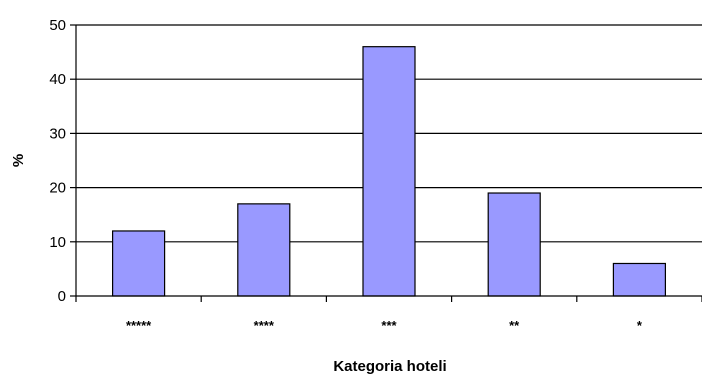 The image size is (702, 376). I want to click on x-tick-labels: ***** **** *** ** *, so click(384, 325).